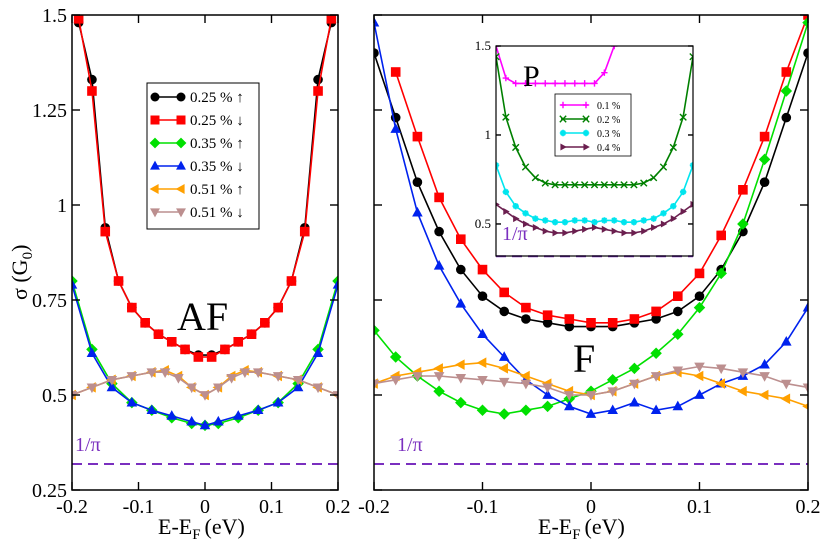 This screenshot has height=550, width=830. Describe the element at coordinates (808, 507) in the screenshot. I see `f-x-tick-label: 0.2` at that location.